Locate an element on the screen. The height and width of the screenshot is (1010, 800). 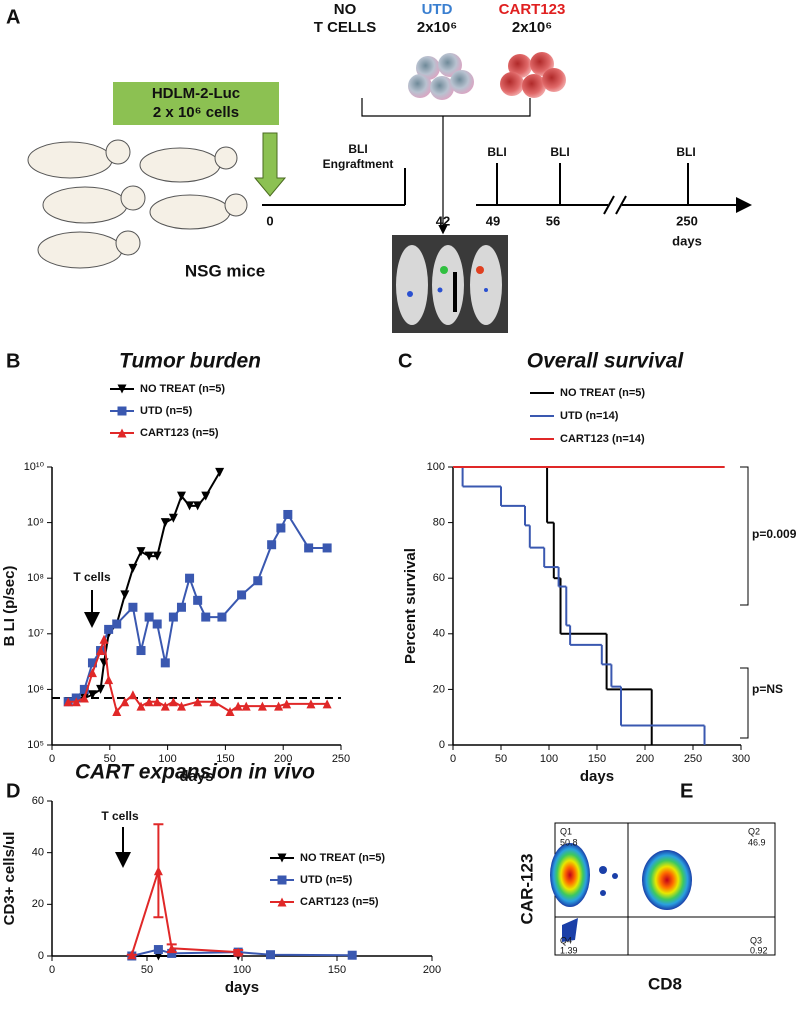
legend-label: CART123 (n=5) is located at coordinates (339, 902).